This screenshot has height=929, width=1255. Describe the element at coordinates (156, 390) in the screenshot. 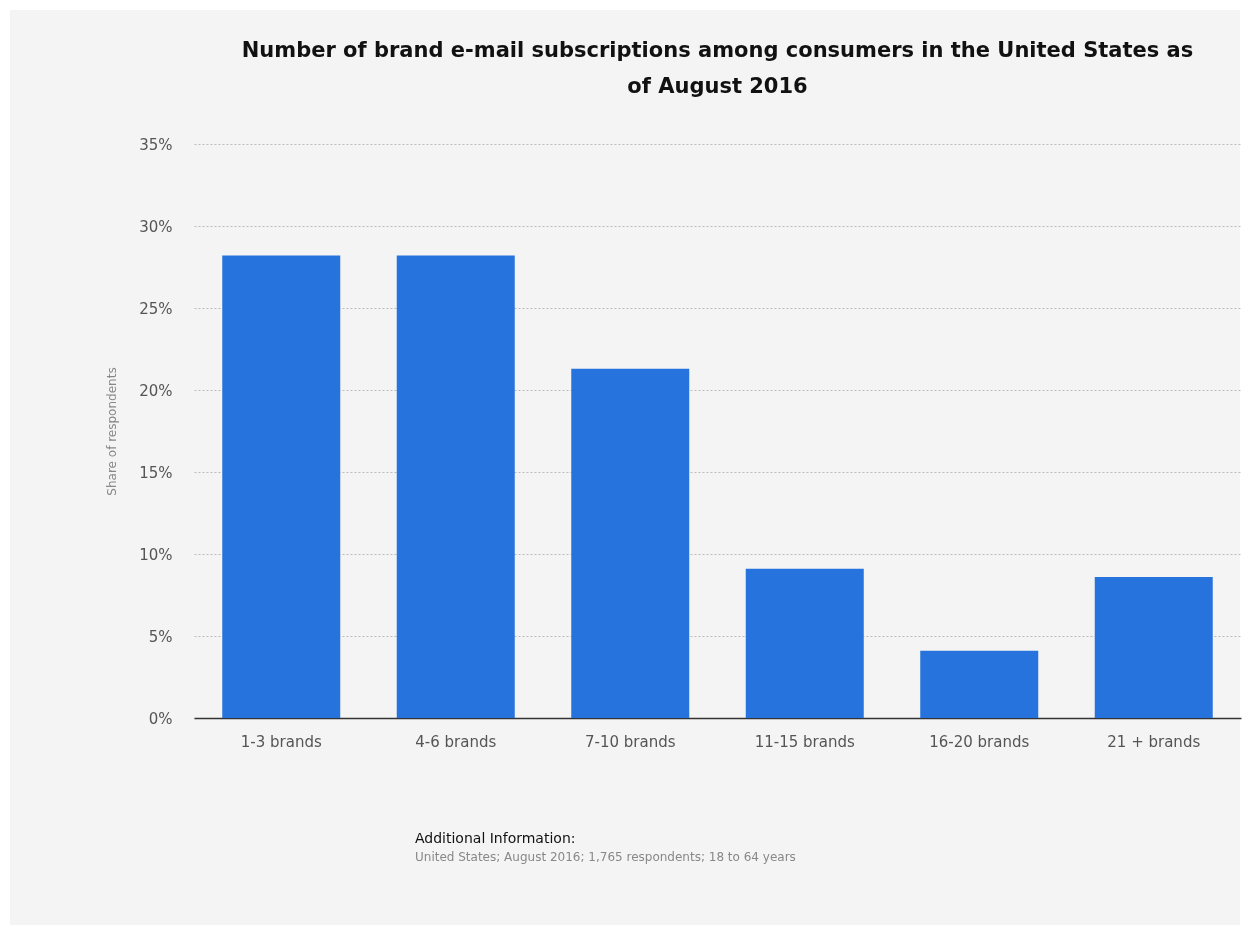

I see `y-tick-label: 20%` at that location.